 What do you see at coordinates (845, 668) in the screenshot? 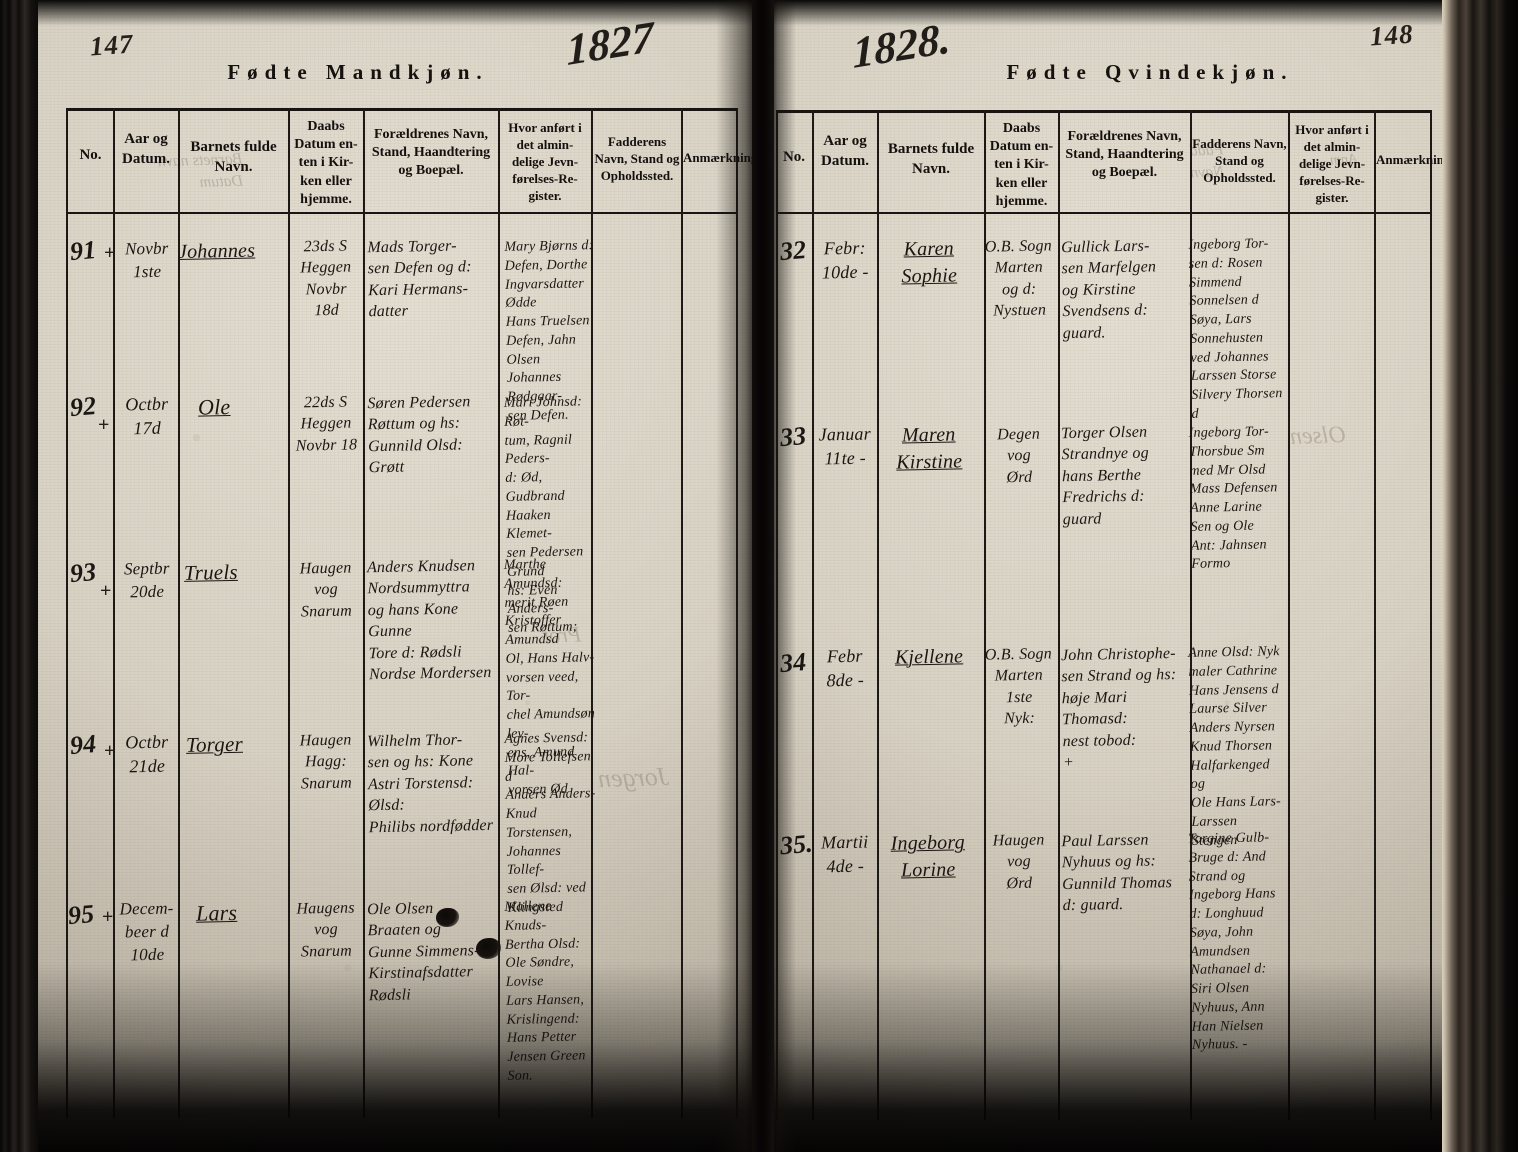
I see `cell-date: Febr 8de -` at bounding box center [845, 668].